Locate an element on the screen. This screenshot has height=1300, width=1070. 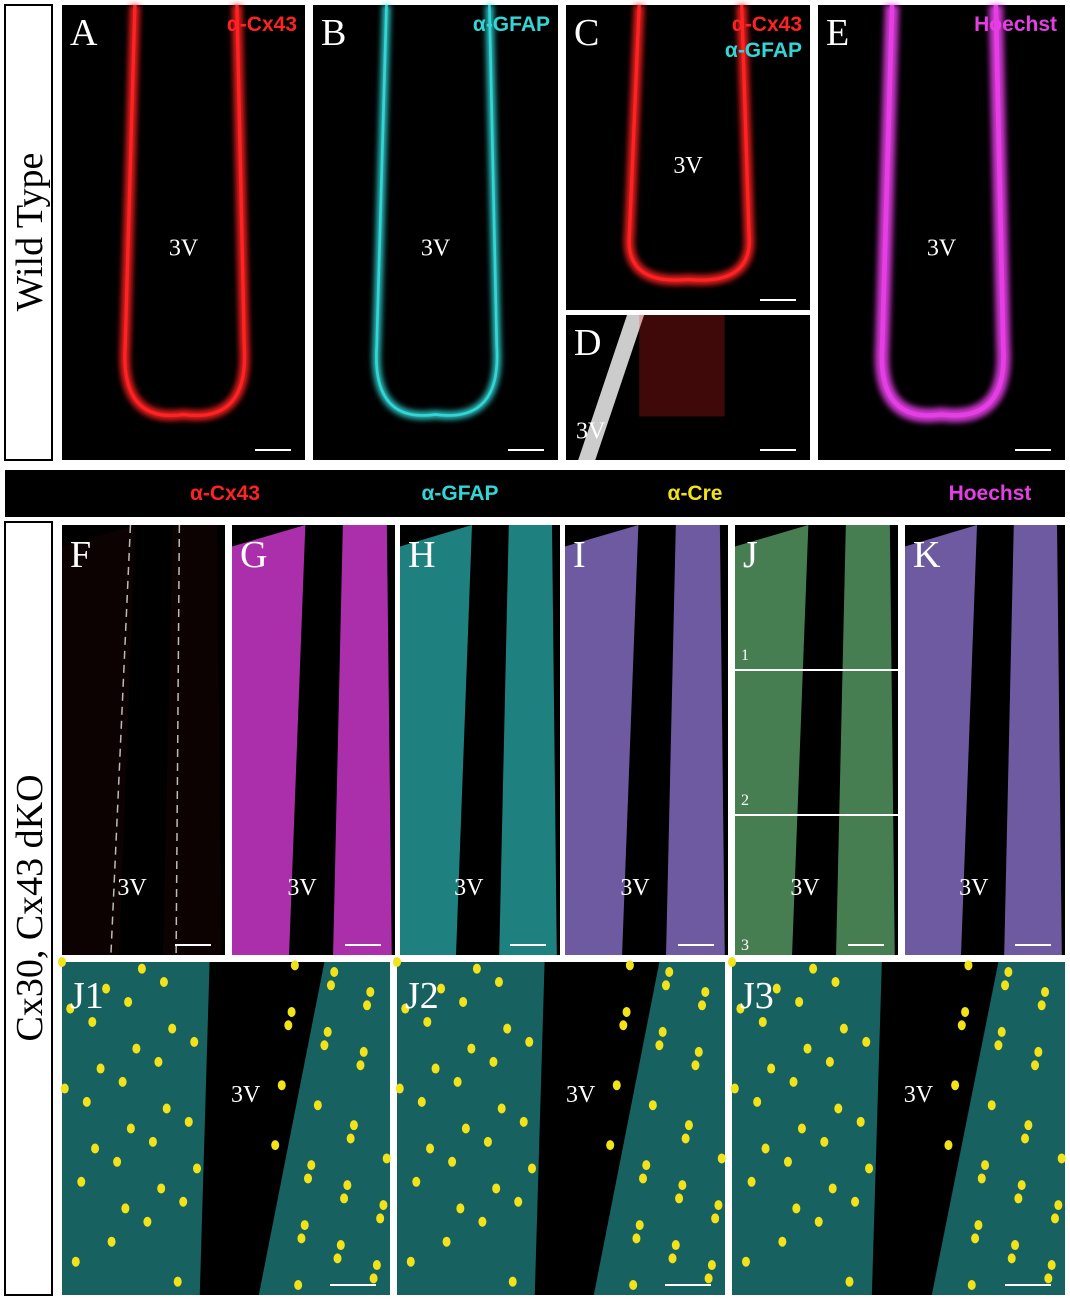
micrograph: K 3V is located at coordinates (985, 740).